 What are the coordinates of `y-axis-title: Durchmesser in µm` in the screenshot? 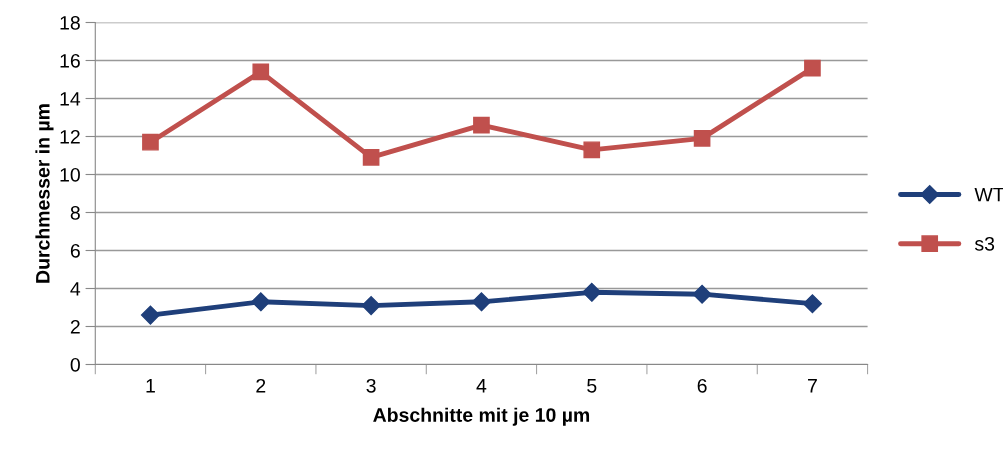 It's located at (44, 193).